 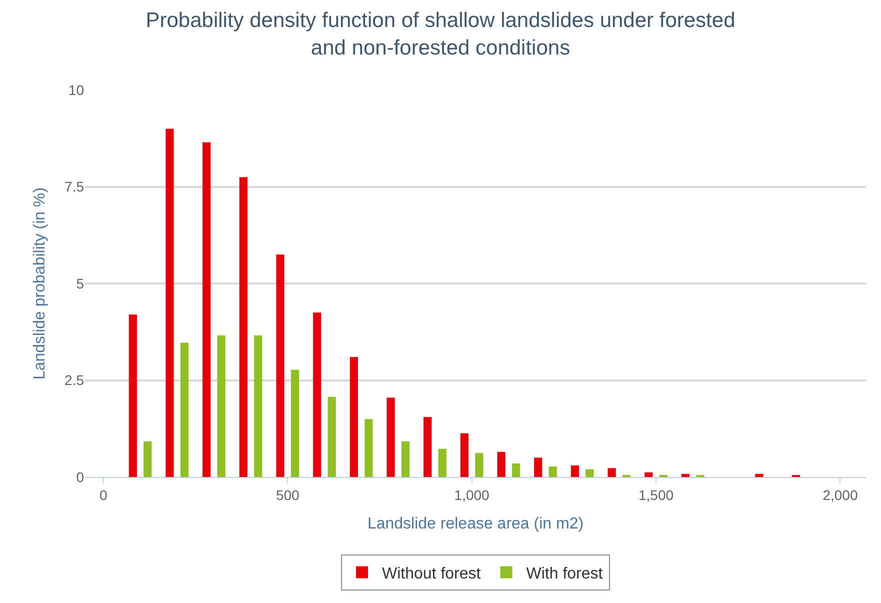 I want to click on x-tick-label: 0, so click(x=104, y=494).